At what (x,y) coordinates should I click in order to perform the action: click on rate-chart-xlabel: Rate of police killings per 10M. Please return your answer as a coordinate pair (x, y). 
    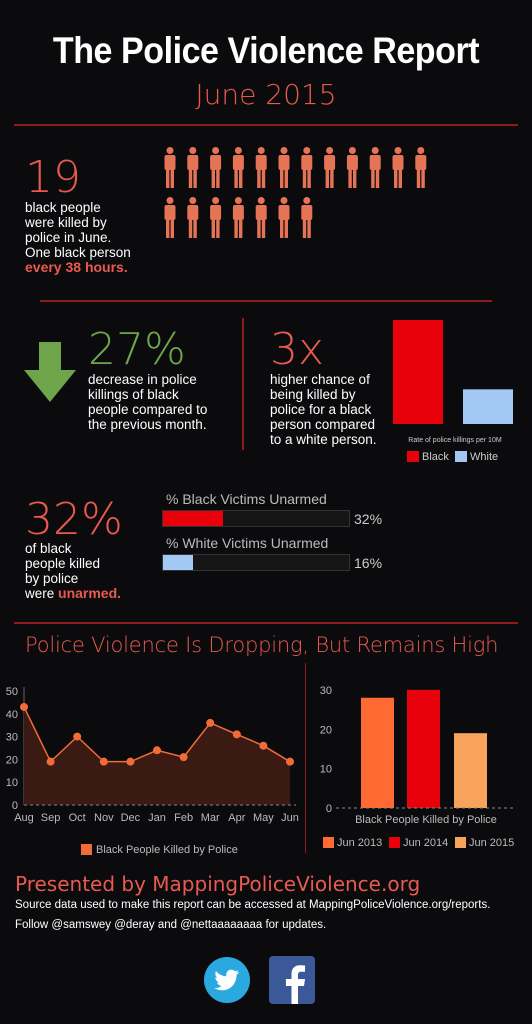
    Looking at the image, I should click on (455, 440).